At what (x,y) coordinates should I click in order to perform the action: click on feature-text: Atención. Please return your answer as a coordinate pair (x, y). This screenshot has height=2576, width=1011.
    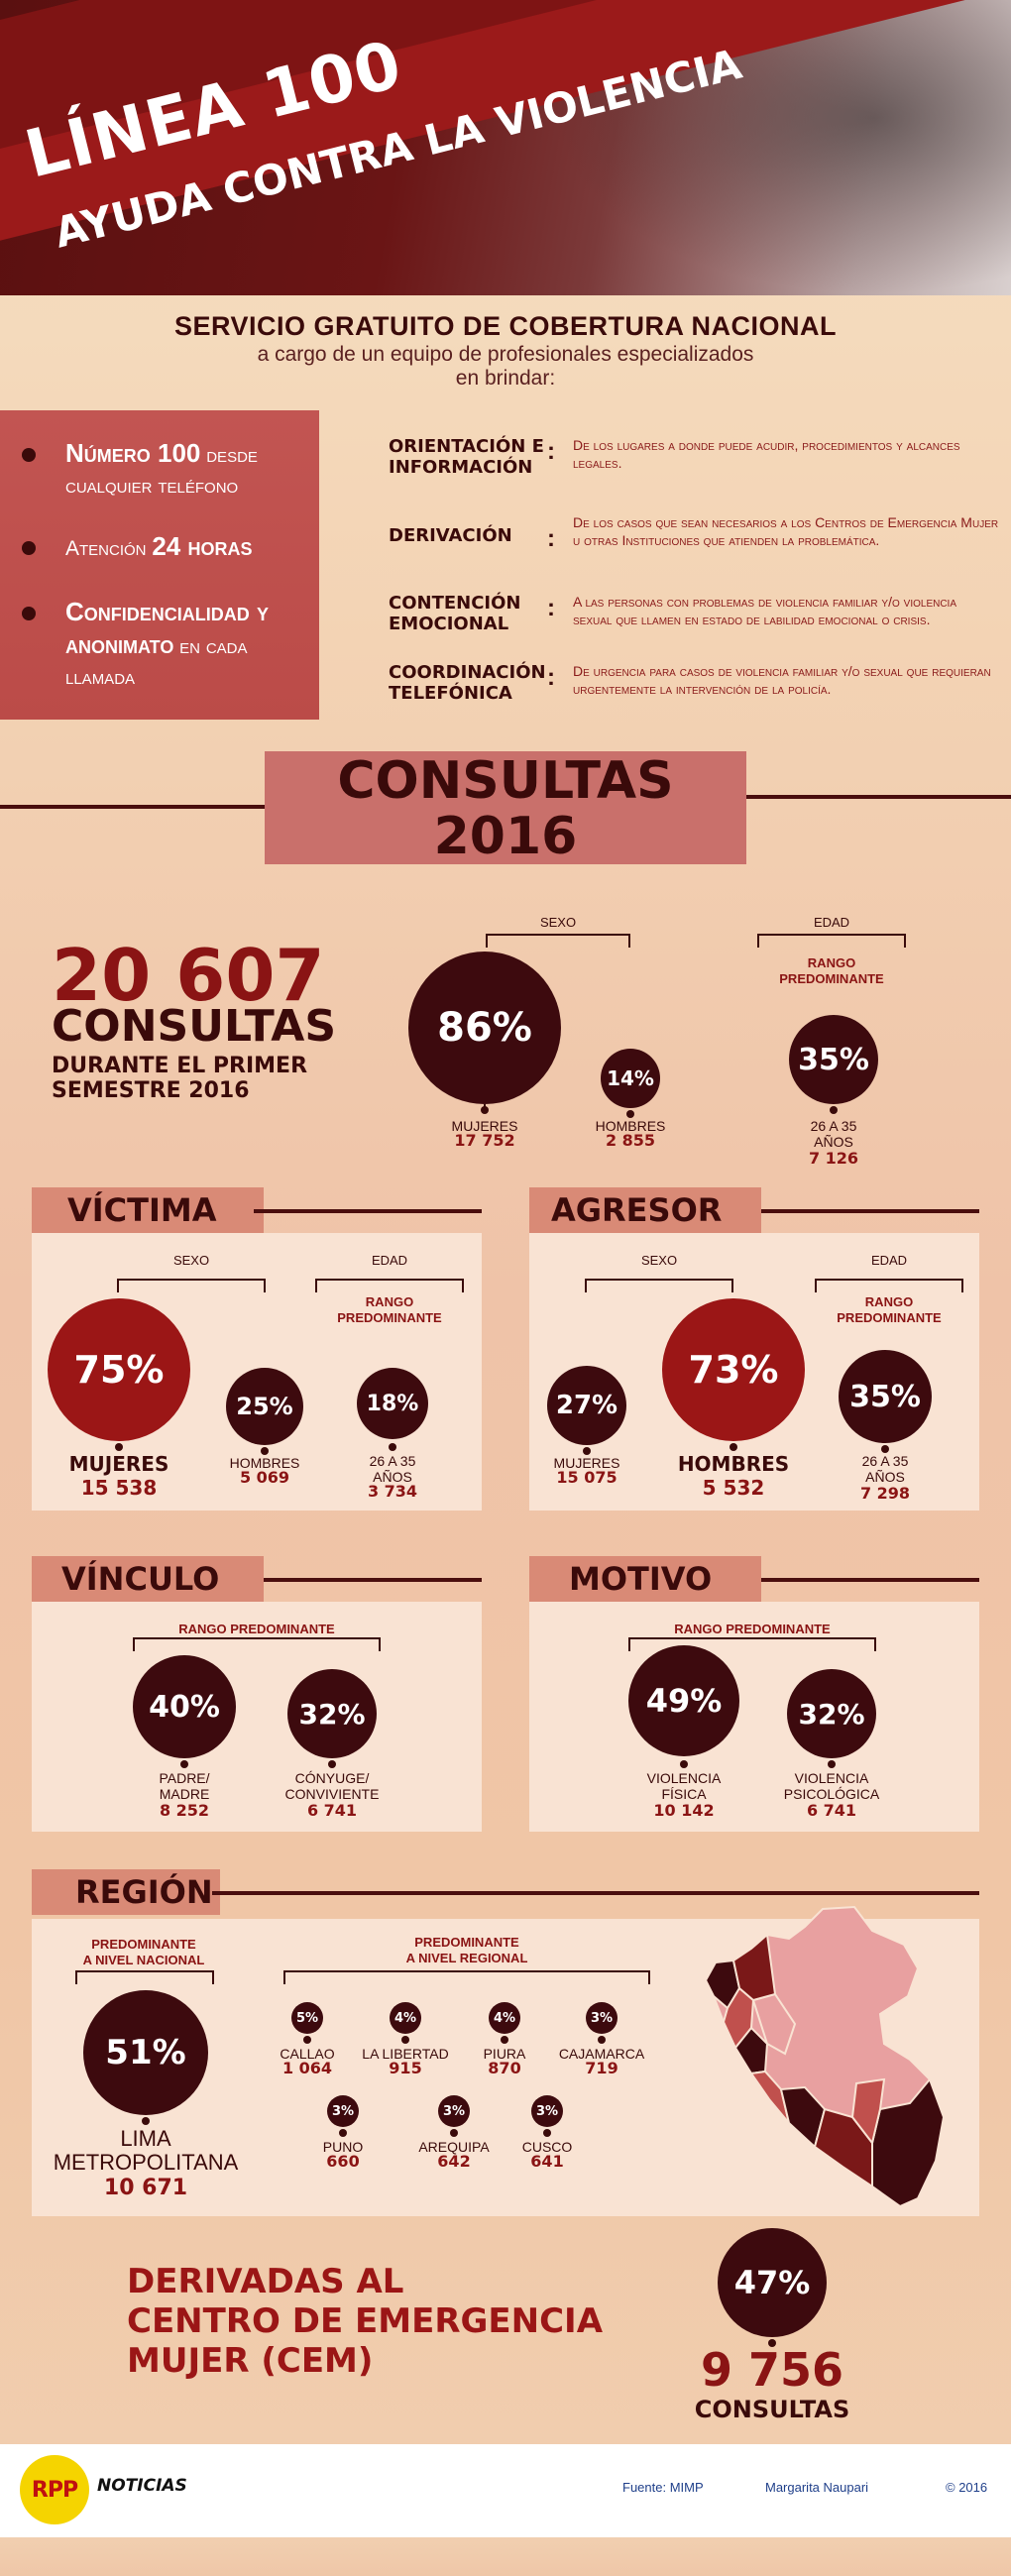
    Looking at the image, I should click on (109, 548).